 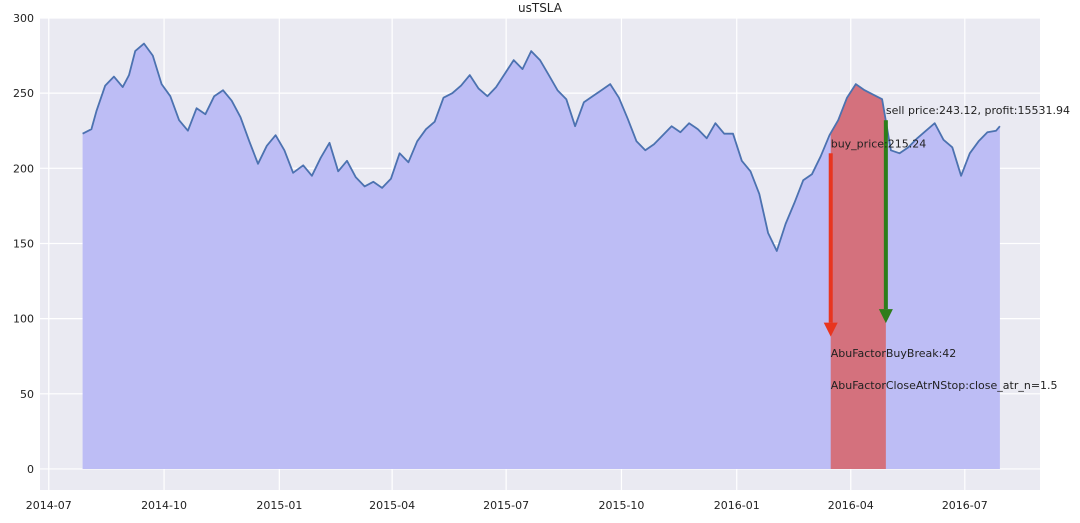 I want to click on trade-arrows, so click(x=858, y=228).